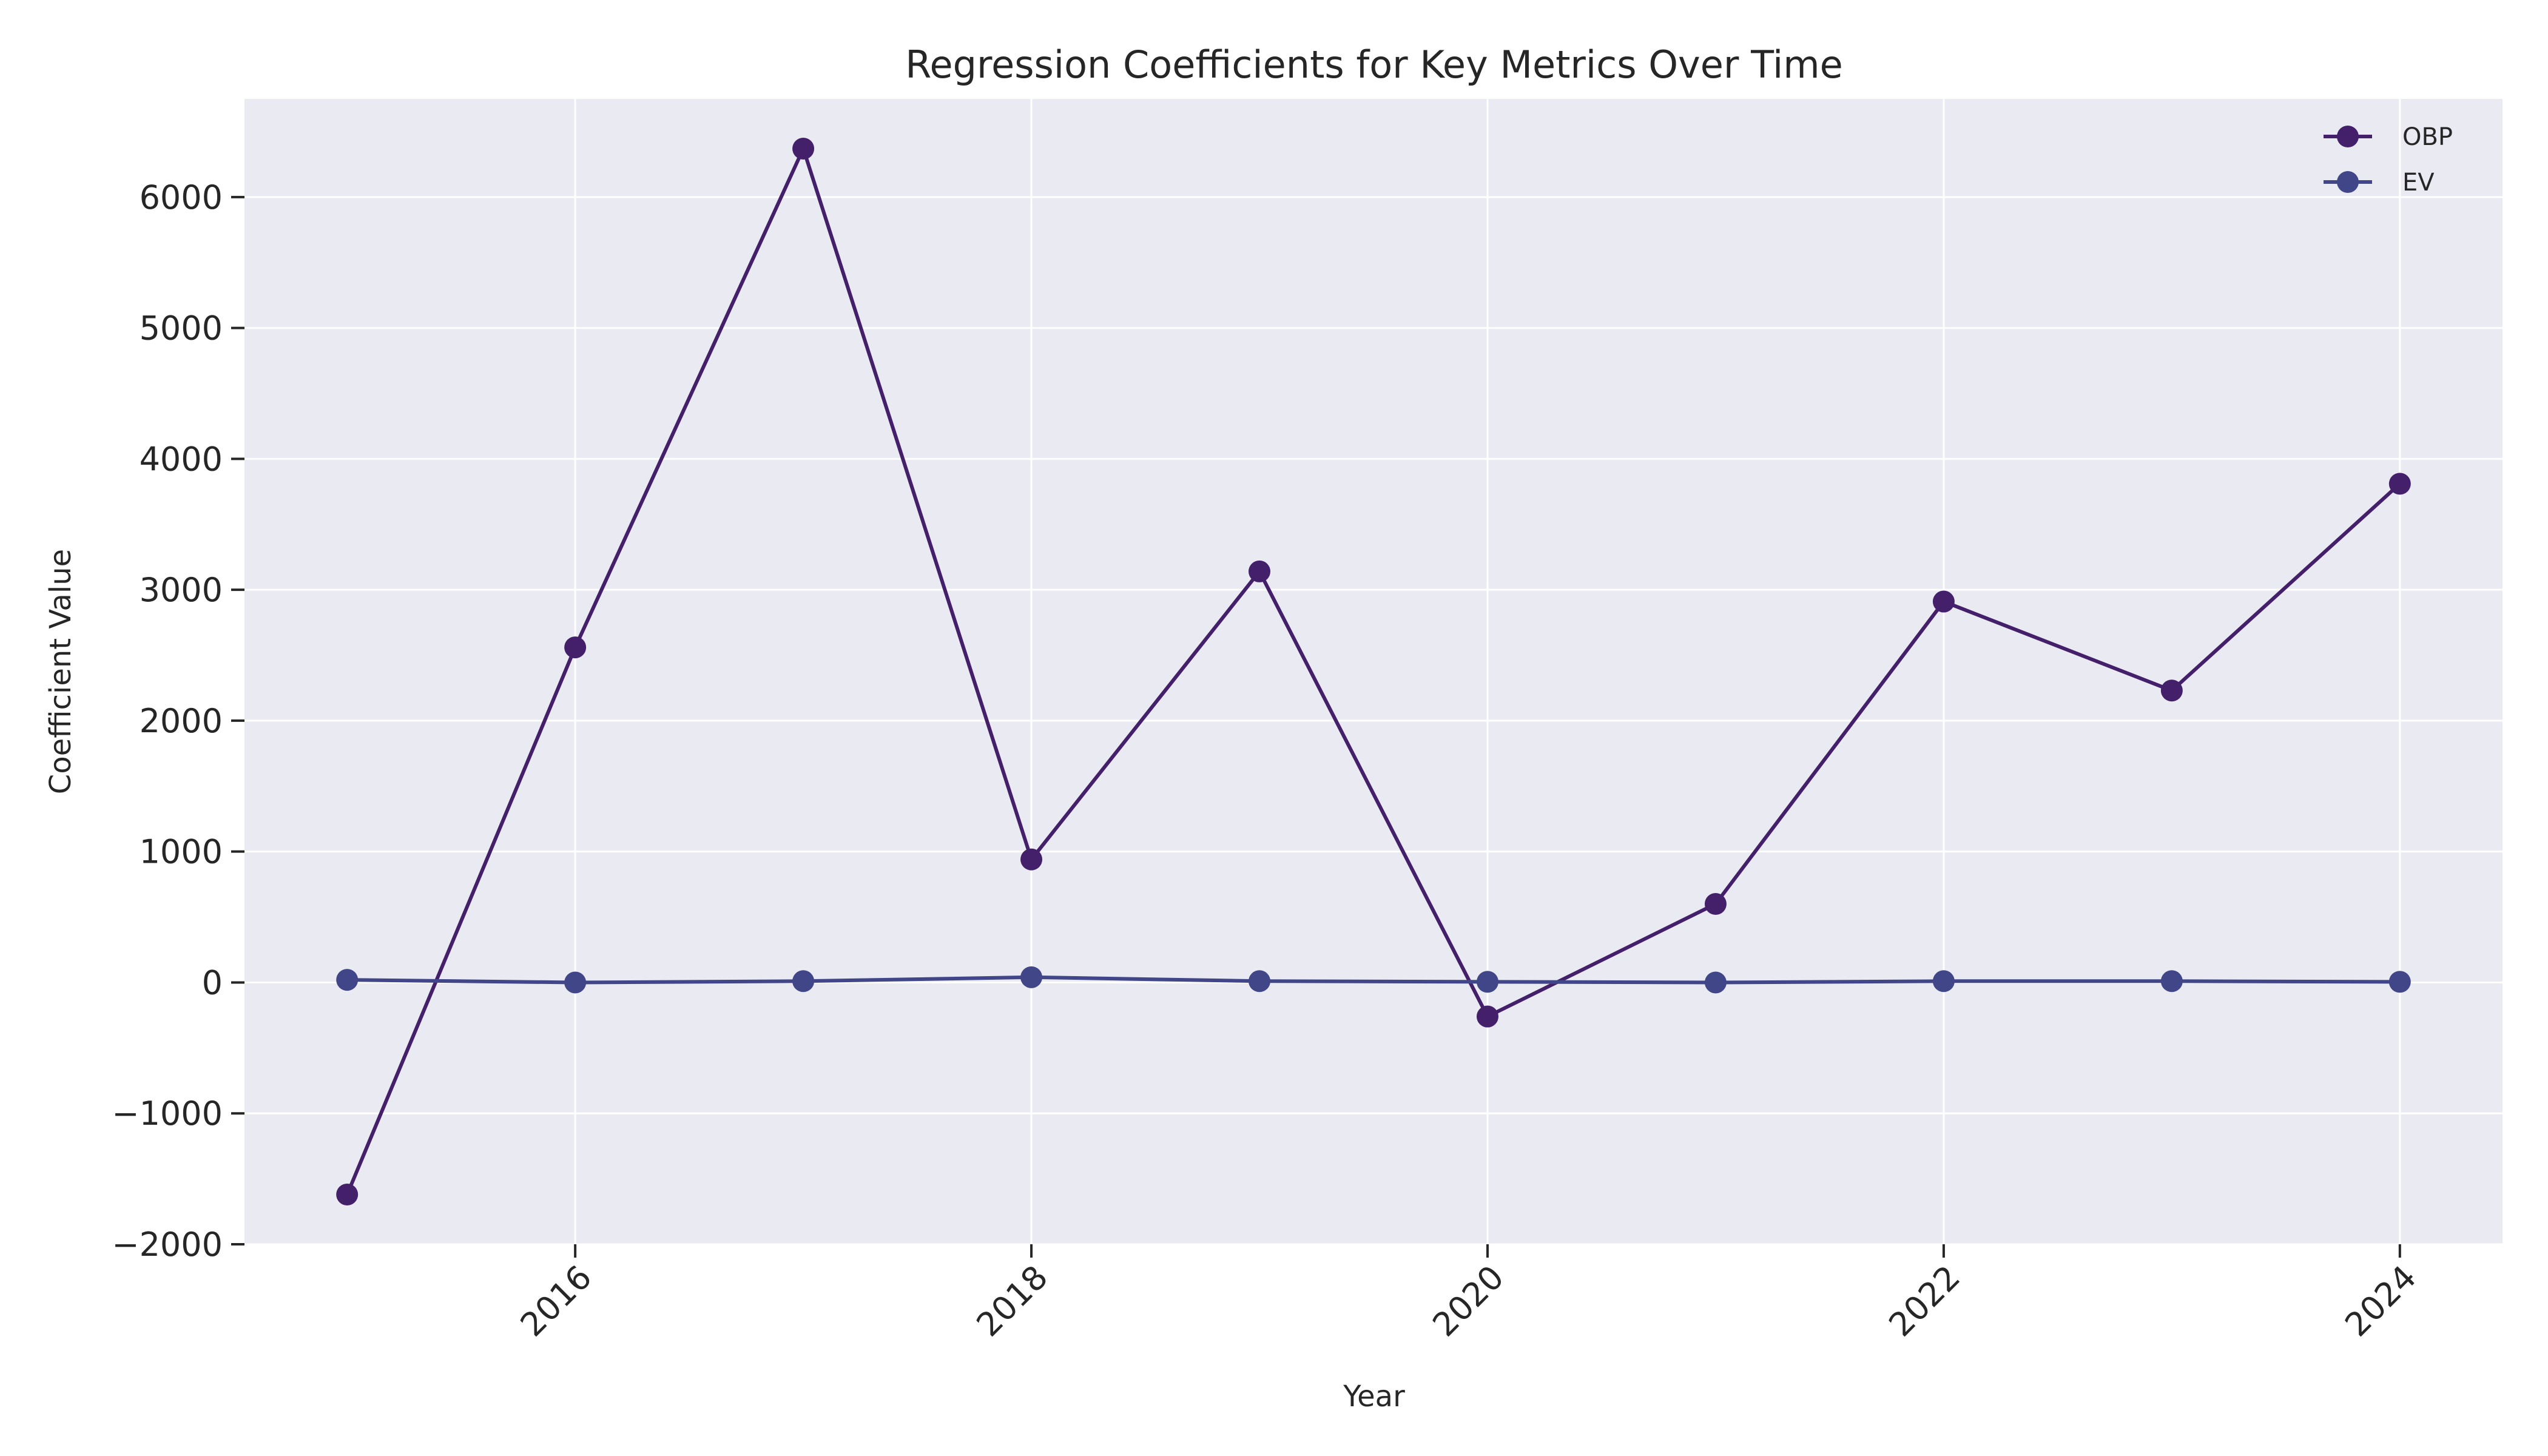  I want to click on x-tick-label: 2024, so click(2380, 1301).